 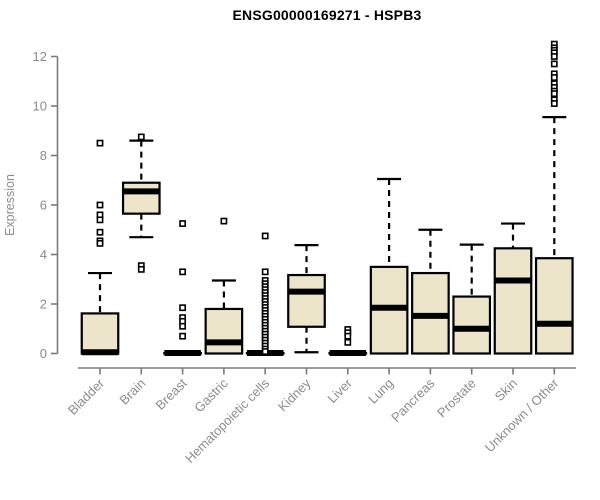 What do you see at coordinates (389, 266) in the screenshot?
I see `box-lung` at bounding box center [389, 266].